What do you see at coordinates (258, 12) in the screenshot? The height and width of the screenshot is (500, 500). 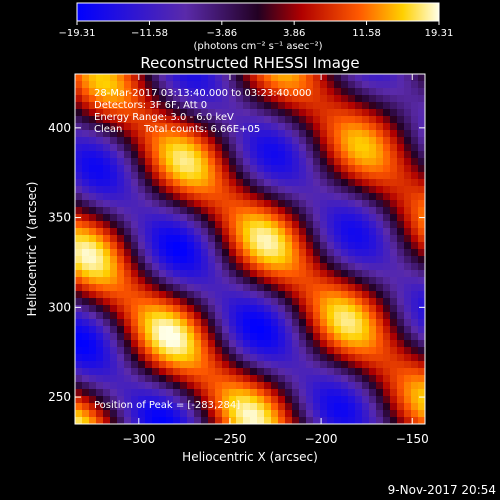 I see `colorbar` at bounding box center [258, 12].